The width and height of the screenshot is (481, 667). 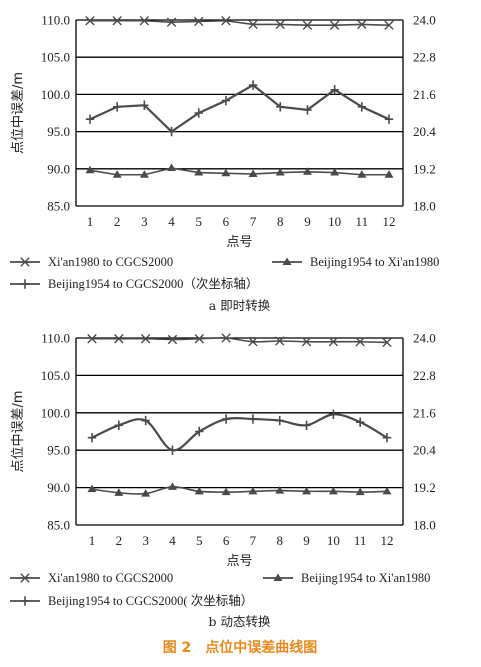 What do you see at coordinates (55, 57) in the screenshot?
I see `y-tick-label: 105.0` at bounding box center [55, 57].